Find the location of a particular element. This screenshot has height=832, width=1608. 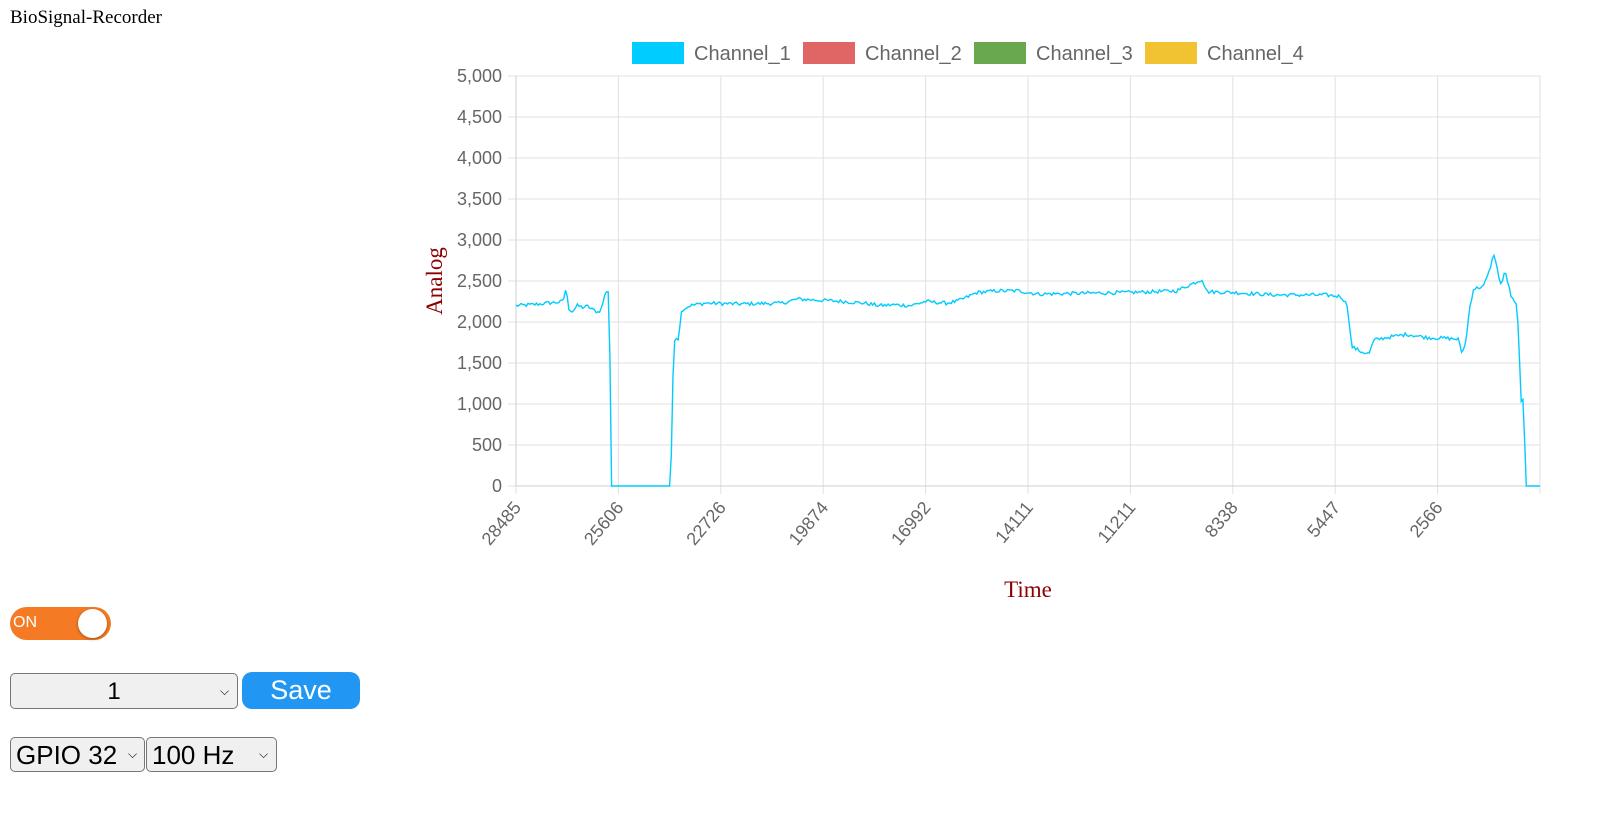

gpio-select: GPIO 32 is located at coordinates (77, 754).